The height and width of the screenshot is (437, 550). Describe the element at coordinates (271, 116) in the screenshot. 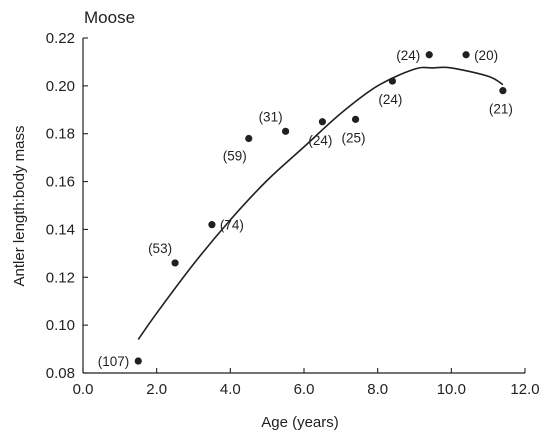

I see `data-point-label: (31)` at that location.